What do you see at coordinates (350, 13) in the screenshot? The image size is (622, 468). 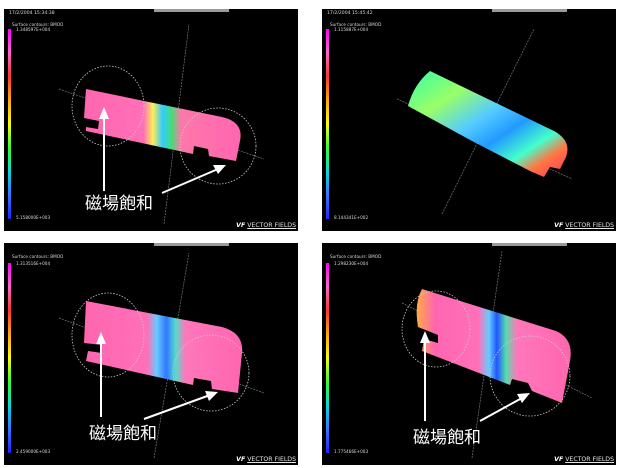 I see `timestamp: 17/2/2004 15:45:42` at bounding box center [350, 13].